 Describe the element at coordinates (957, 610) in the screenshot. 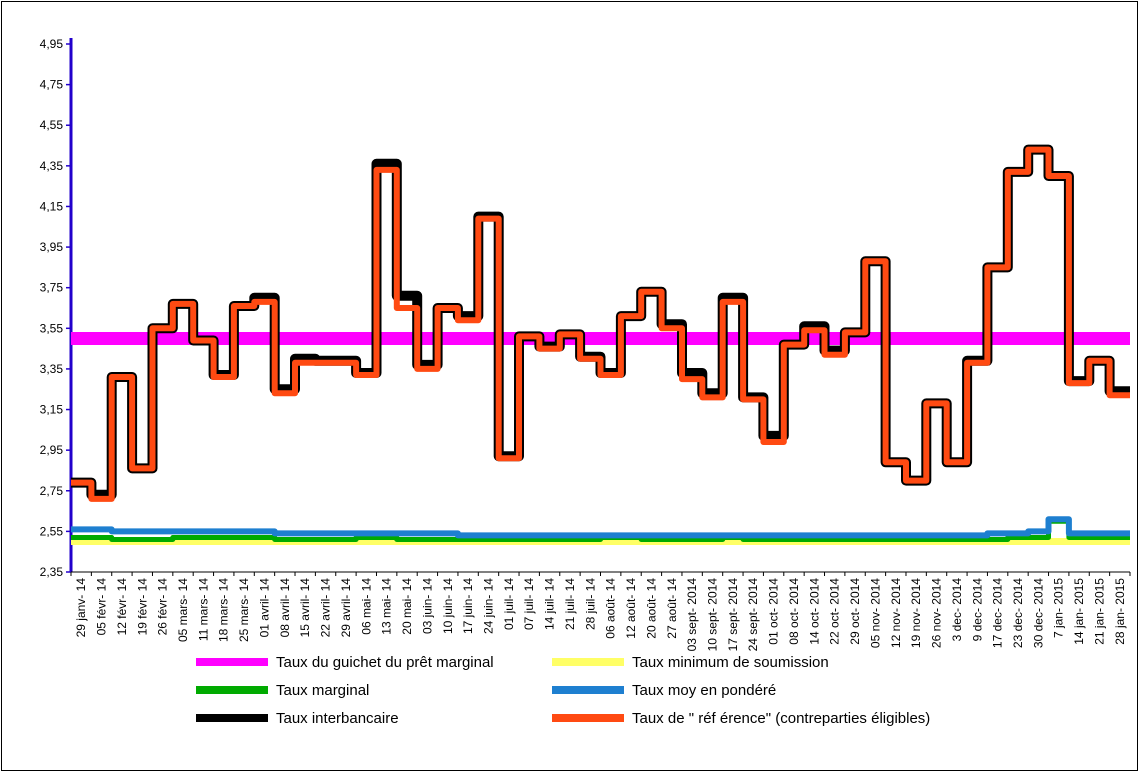

I see `x-tick-label: 3 dec- 2014` at that location.